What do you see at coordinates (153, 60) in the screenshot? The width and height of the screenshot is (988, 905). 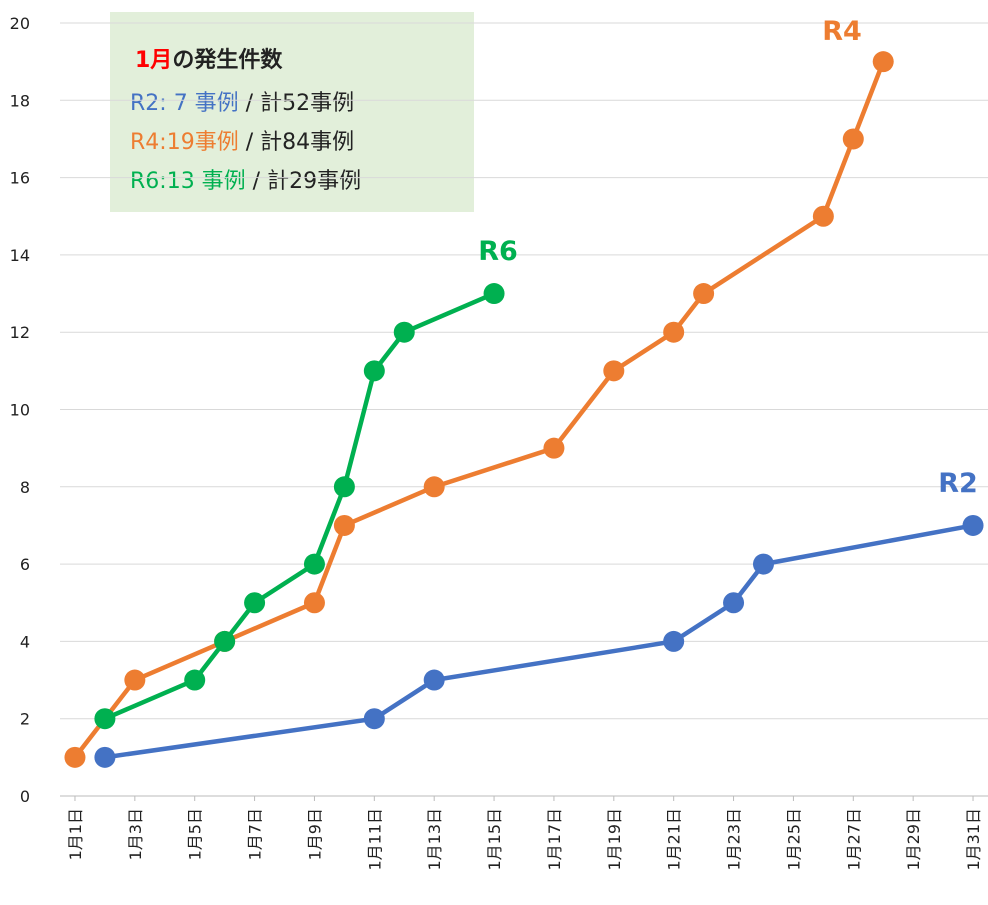 I see `annotation-highlight: 1月` at bounding box center [153, 60].